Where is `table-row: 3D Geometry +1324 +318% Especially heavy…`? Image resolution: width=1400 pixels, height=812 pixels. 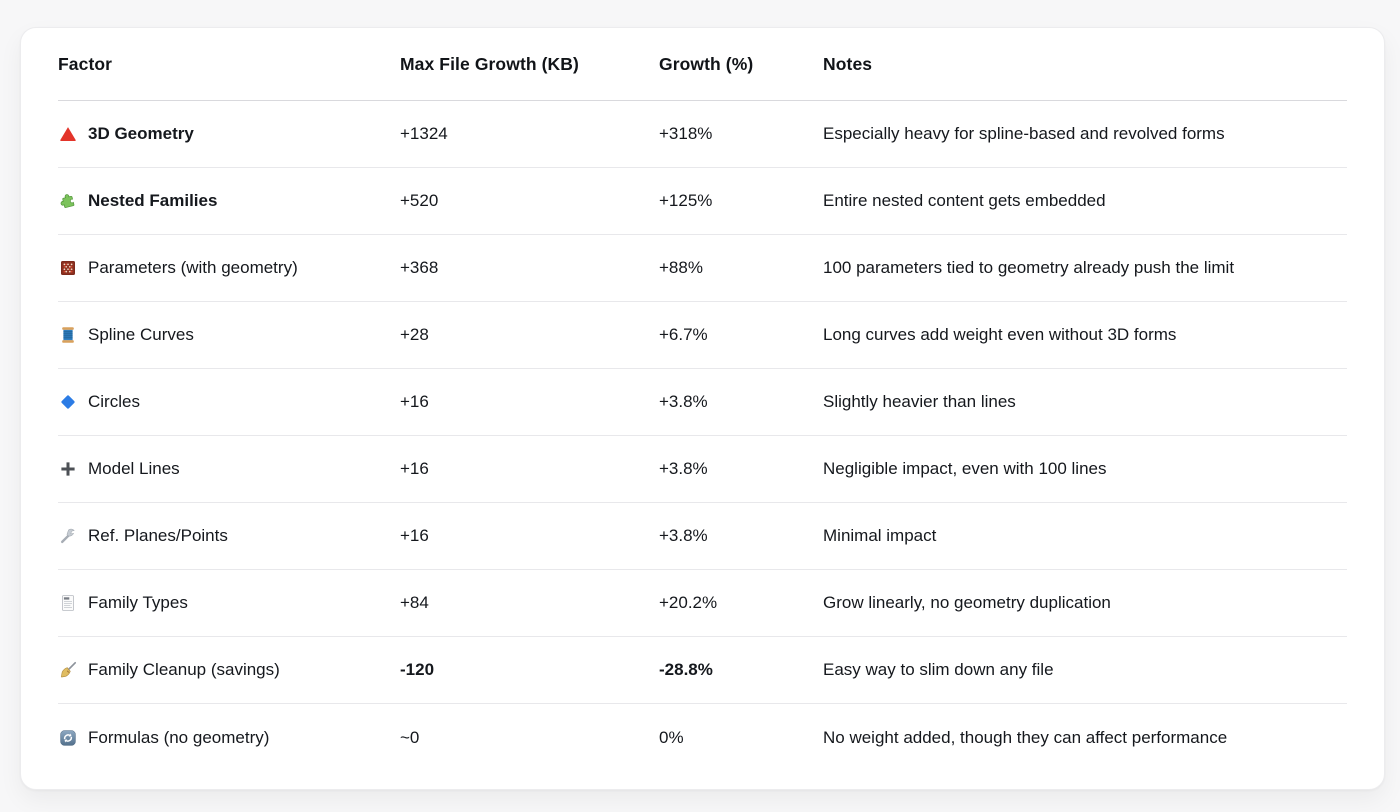
table-row: 3D Geometry +1324 +318% Especially heavy… is located at coordinates (702, 134).